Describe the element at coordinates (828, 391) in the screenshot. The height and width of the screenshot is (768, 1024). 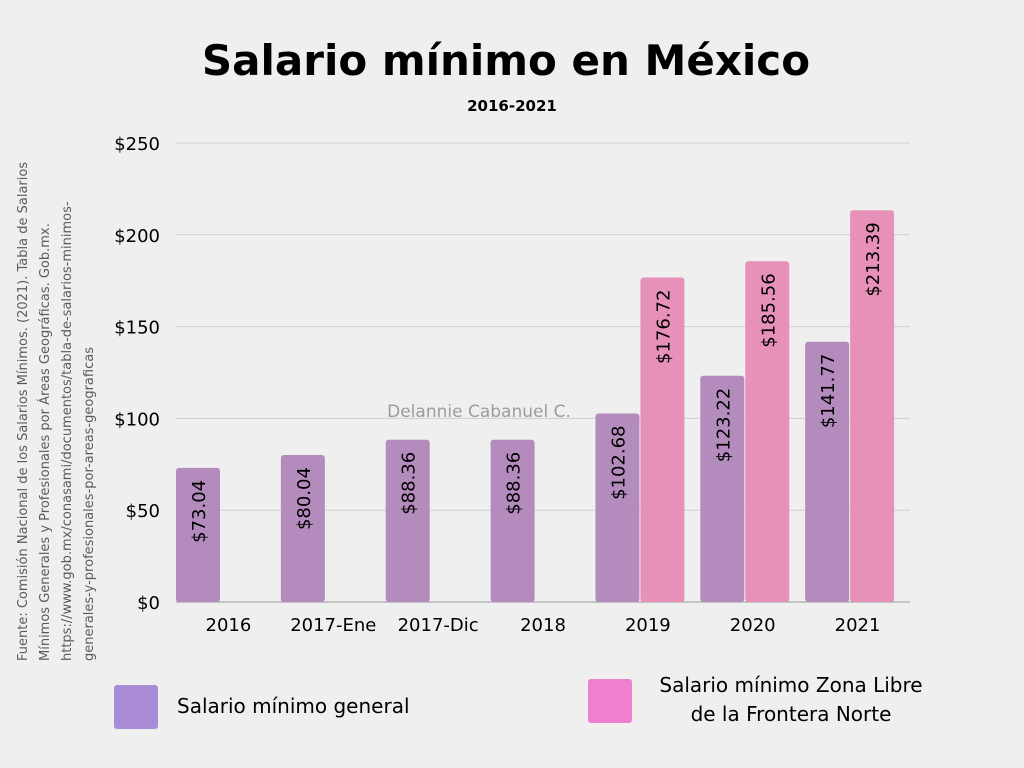
I see `bar-data-label: $141.77` at that location.